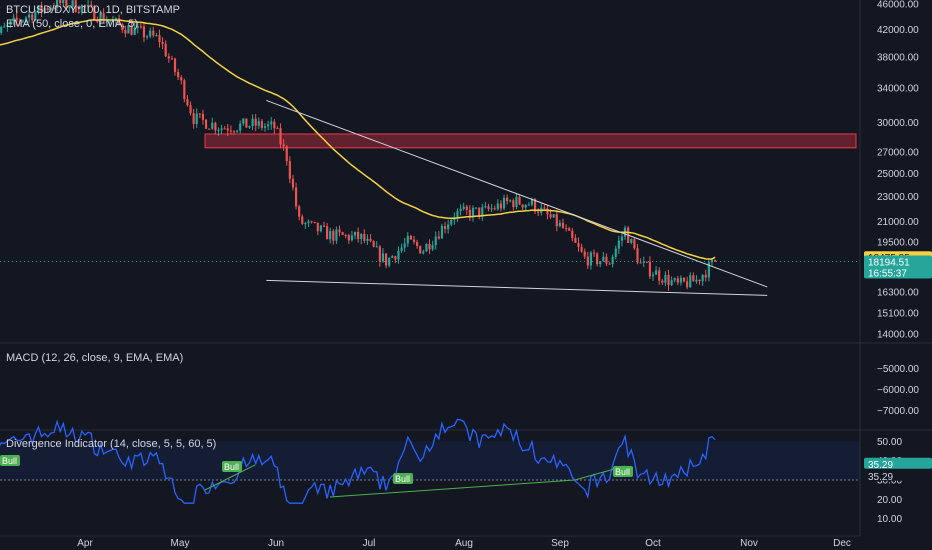 The image size is (932, 550). I want to click on price-tick-label: 21000.00, so click(898, 222).